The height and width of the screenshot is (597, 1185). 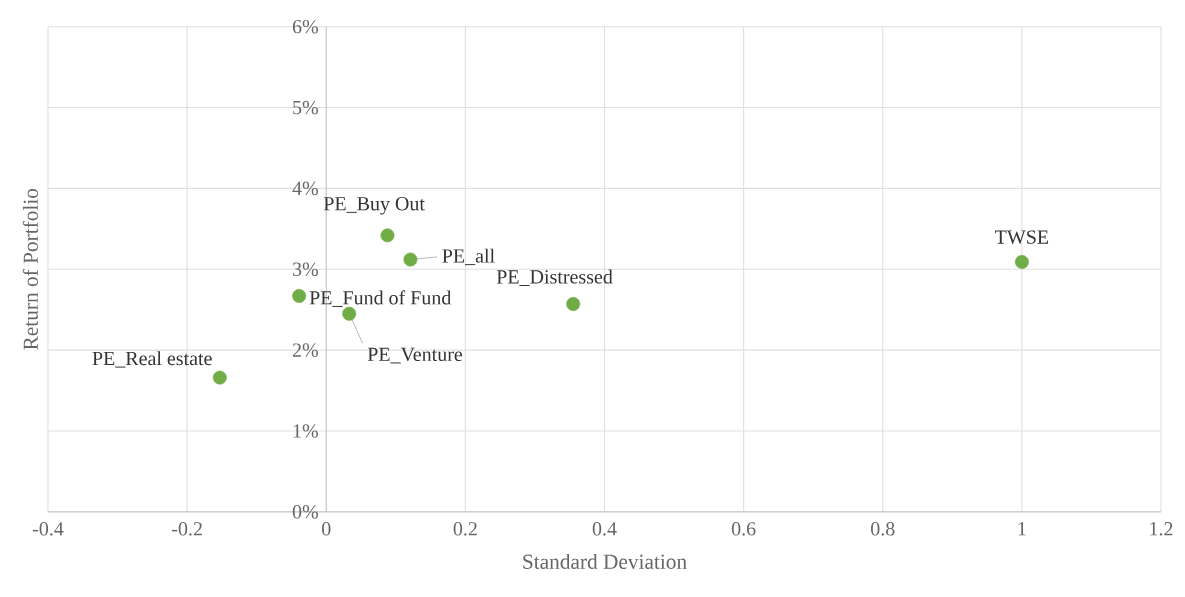 I want to click on annotation: PE_Buy Out, so click(x=374, y=205).